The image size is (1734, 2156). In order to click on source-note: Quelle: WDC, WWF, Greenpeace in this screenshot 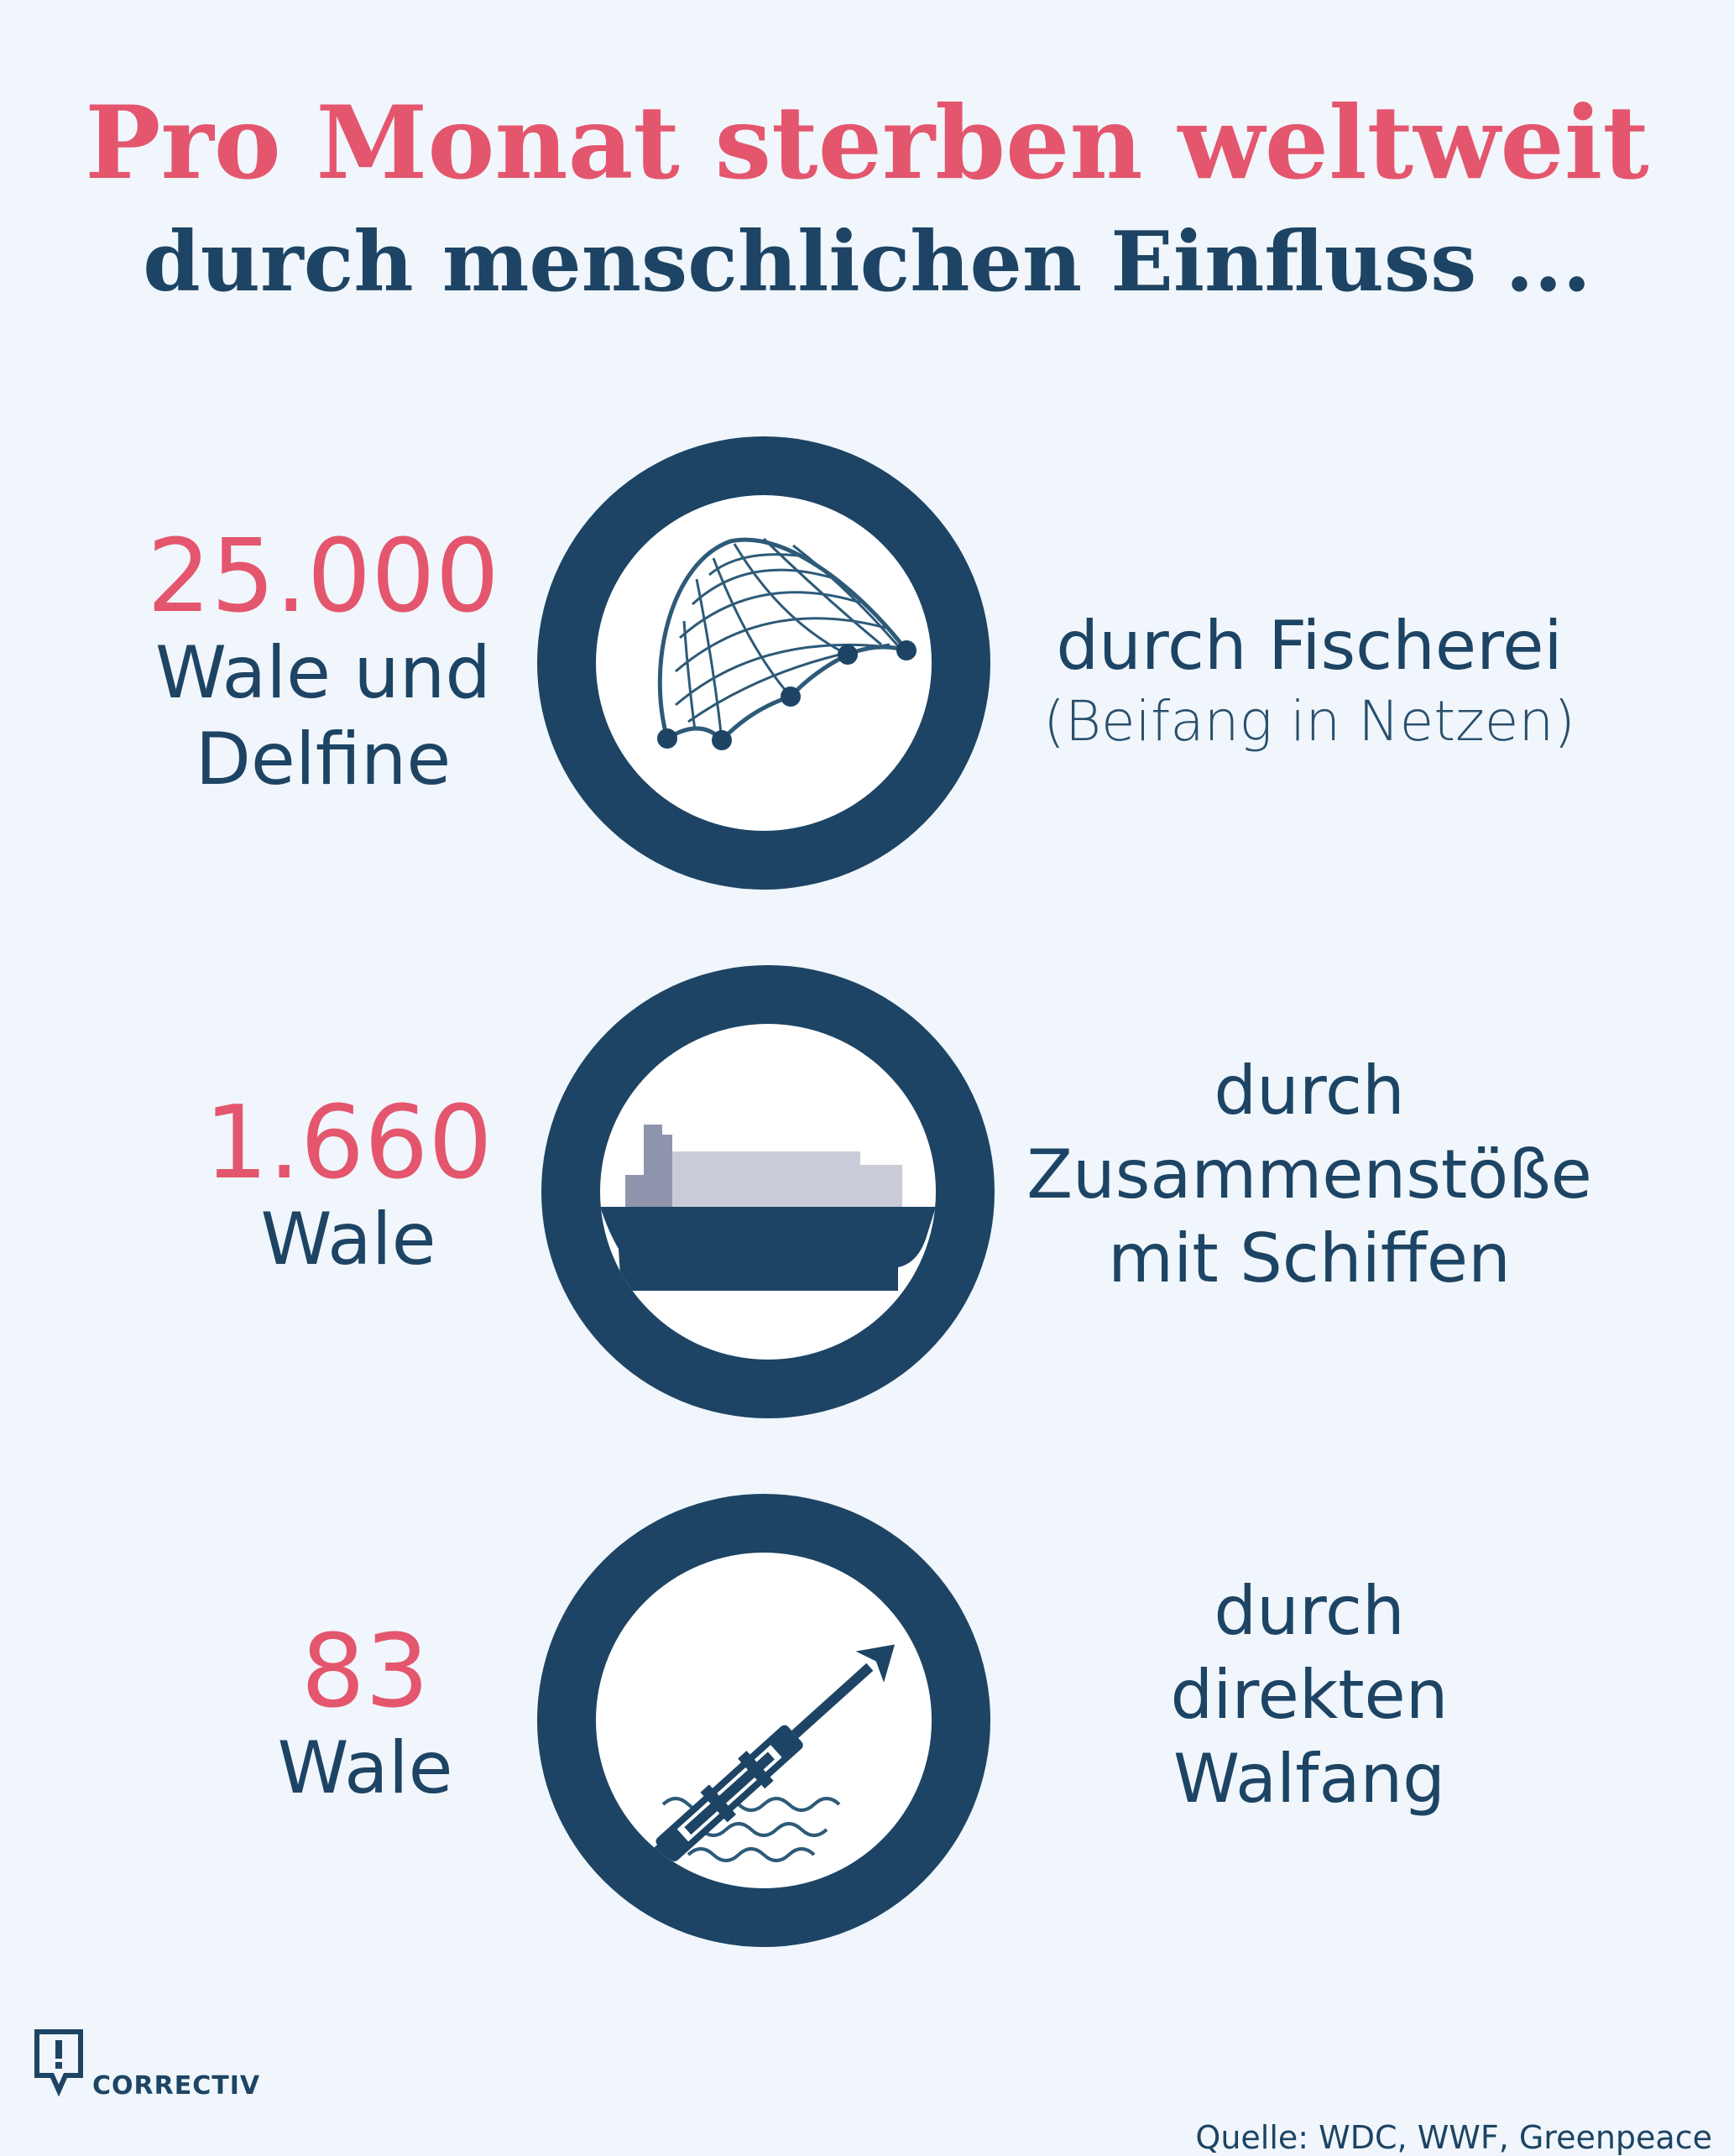, I will do `click(1453, 2137)`.